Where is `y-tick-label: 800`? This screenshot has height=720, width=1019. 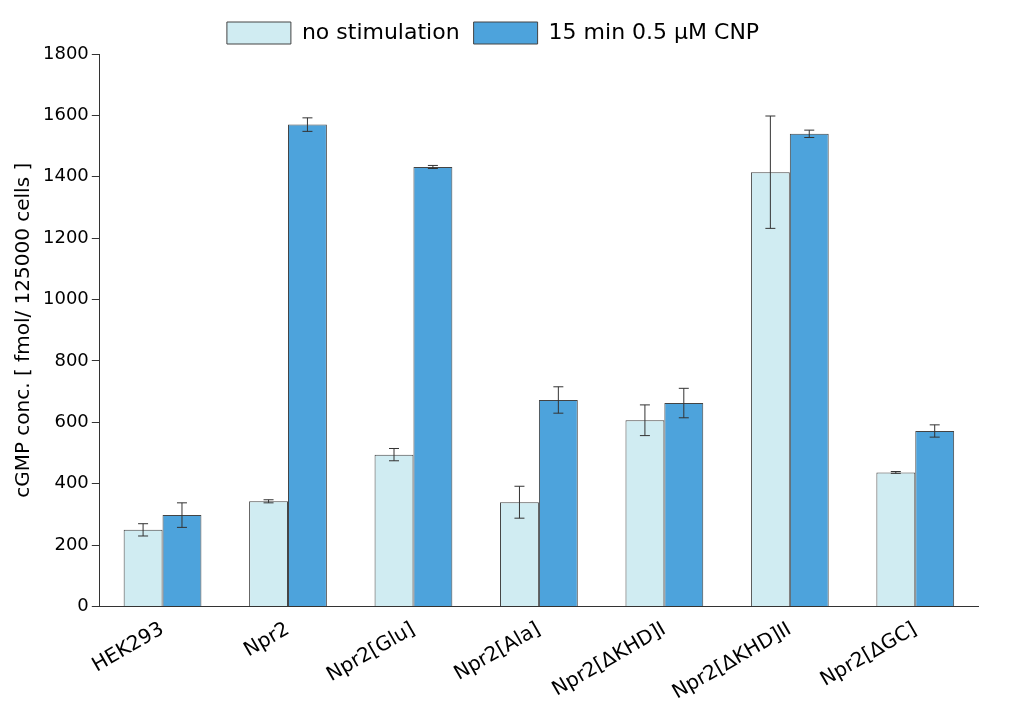 y-tick-label: 800 is located at coordinates (71, 359).